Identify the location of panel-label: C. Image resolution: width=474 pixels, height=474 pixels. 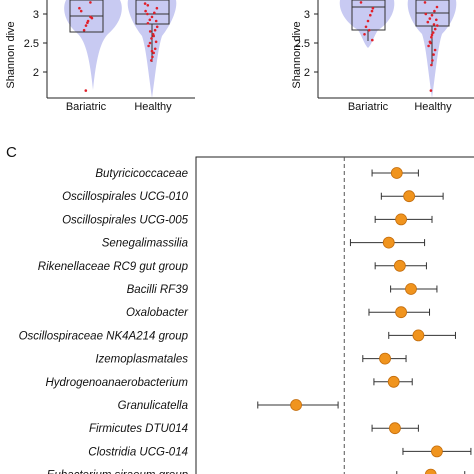
(11, 152).